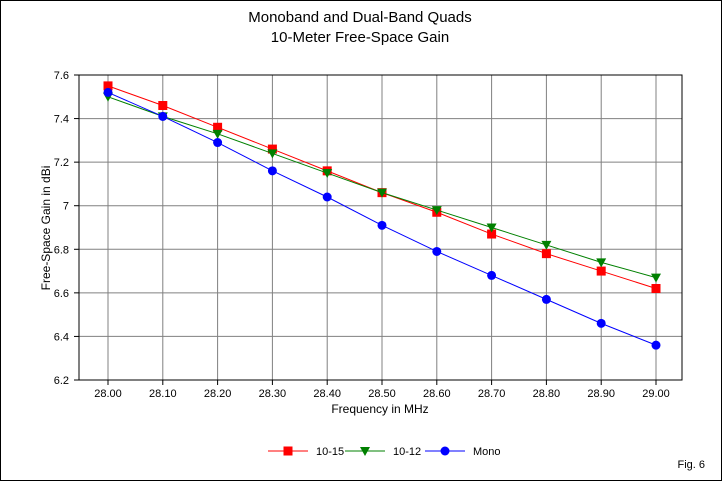 This screenshot has width=722, height=481. I want to click on legend-label: Mono, so click(487, 452).